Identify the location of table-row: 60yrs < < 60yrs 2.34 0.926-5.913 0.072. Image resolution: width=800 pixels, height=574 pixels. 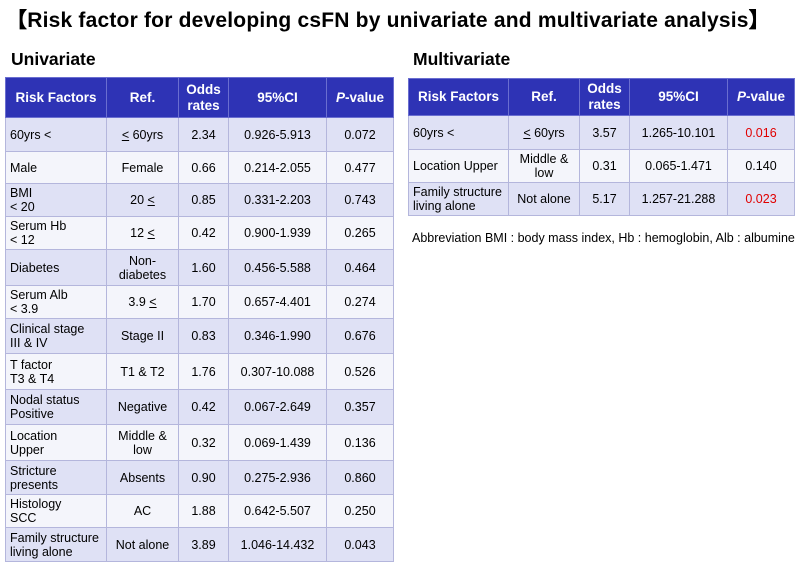
(199, 134).